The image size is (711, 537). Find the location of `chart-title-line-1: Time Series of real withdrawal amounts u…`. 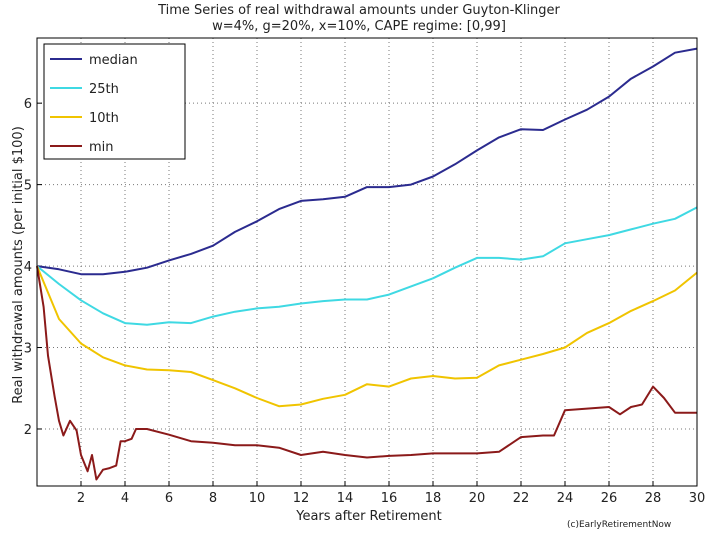

chart-title-line-1: Time Series of real withdrawal amounts u… is located at coordinates (358, 10).